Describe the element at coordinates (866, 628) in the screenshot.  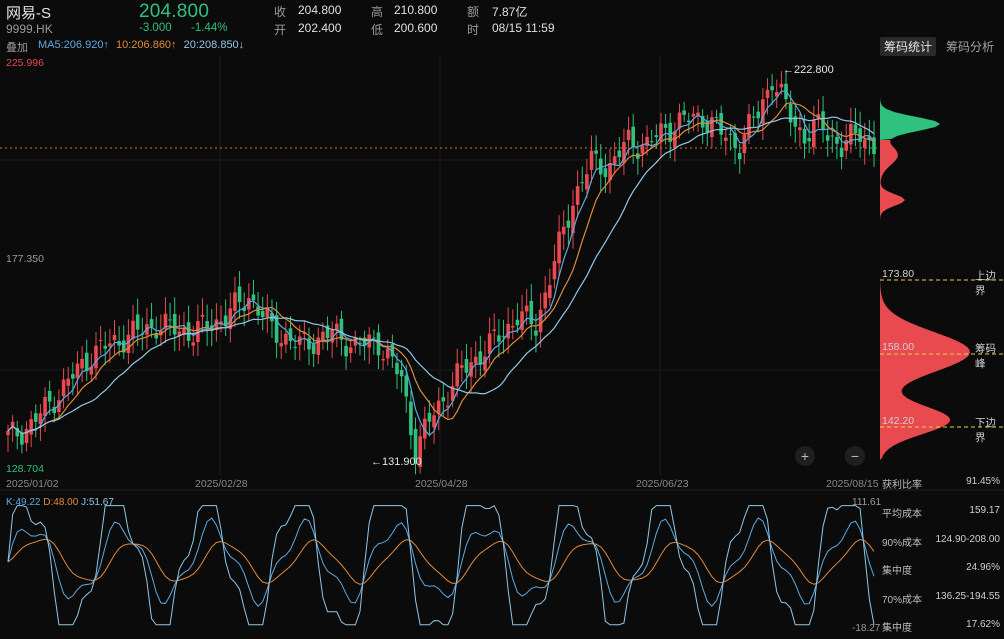
I see `kdj-axis-bottom: -18.27` at that location.